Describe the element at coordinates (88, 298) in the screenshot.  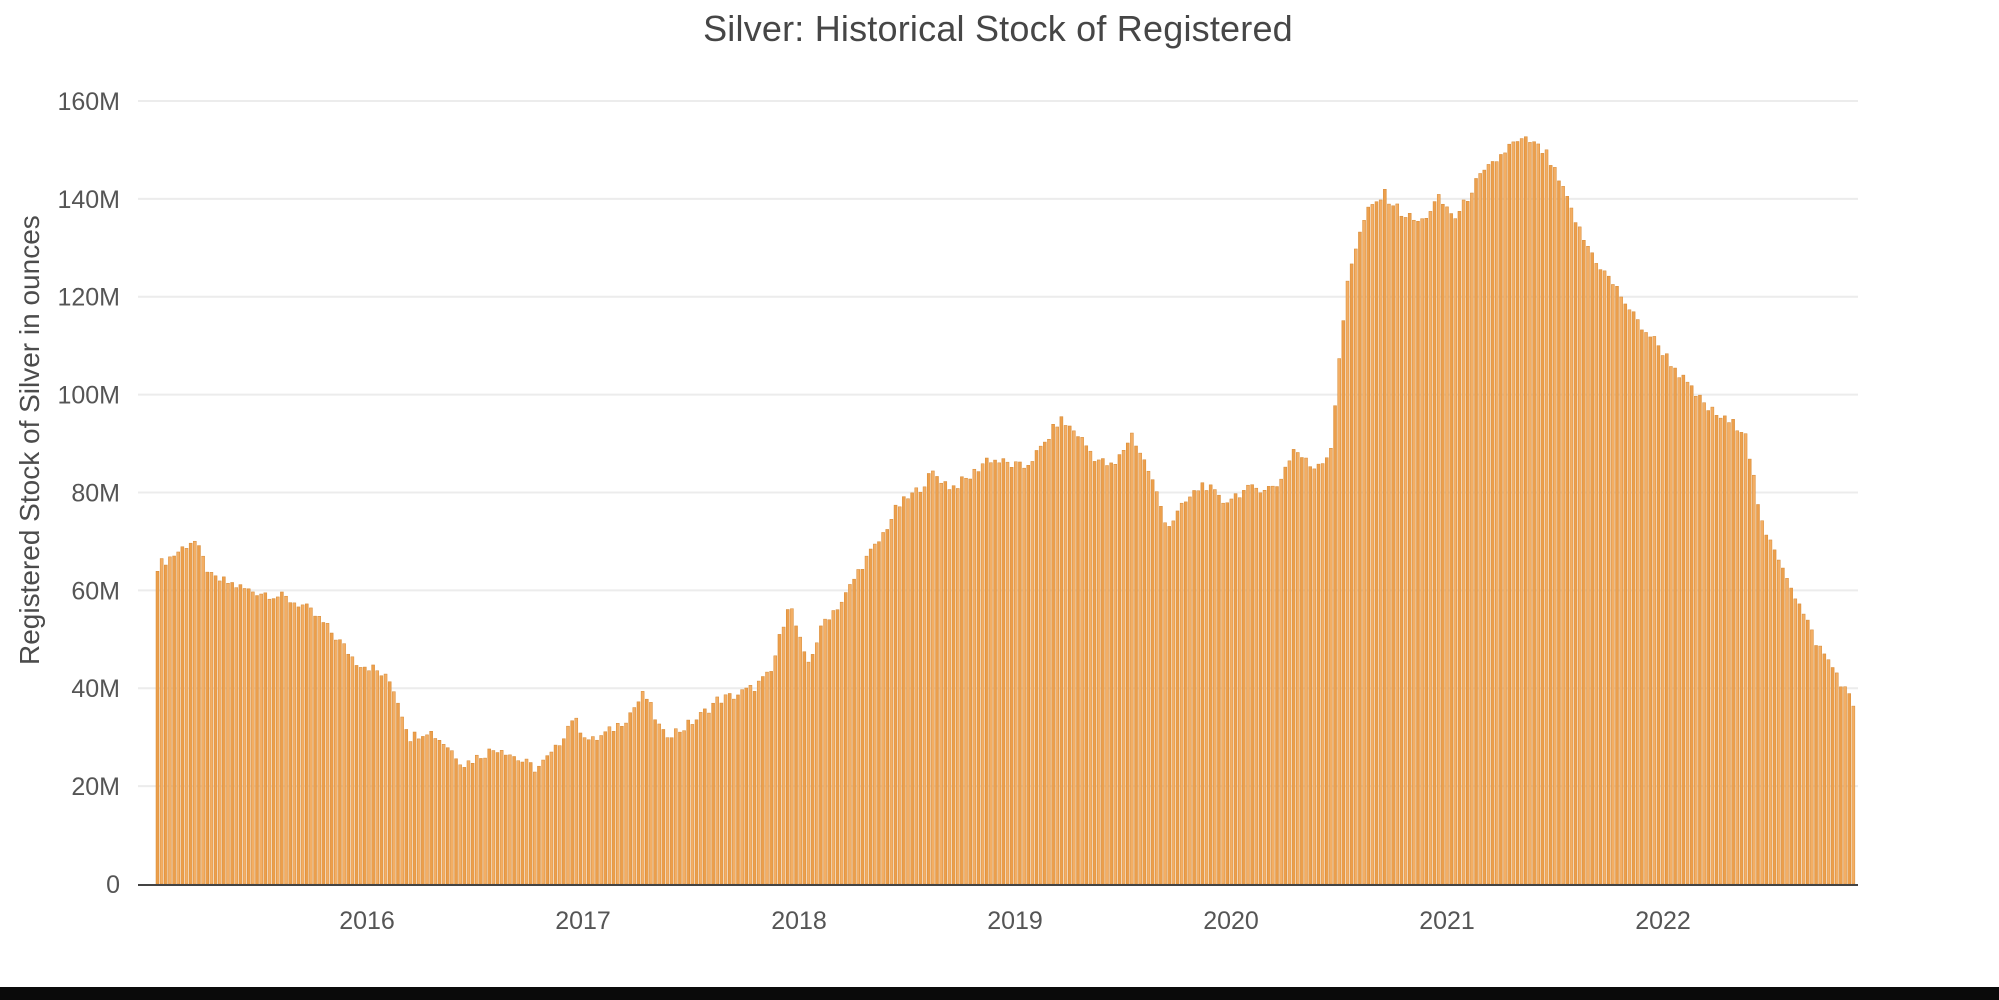
I see `y-tick-label: 120M` at that location.